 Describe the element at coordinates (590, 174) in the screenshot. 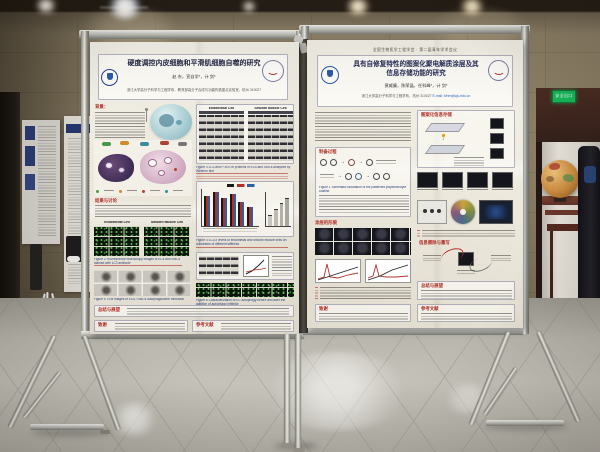

I see `person-backpack` at that location.